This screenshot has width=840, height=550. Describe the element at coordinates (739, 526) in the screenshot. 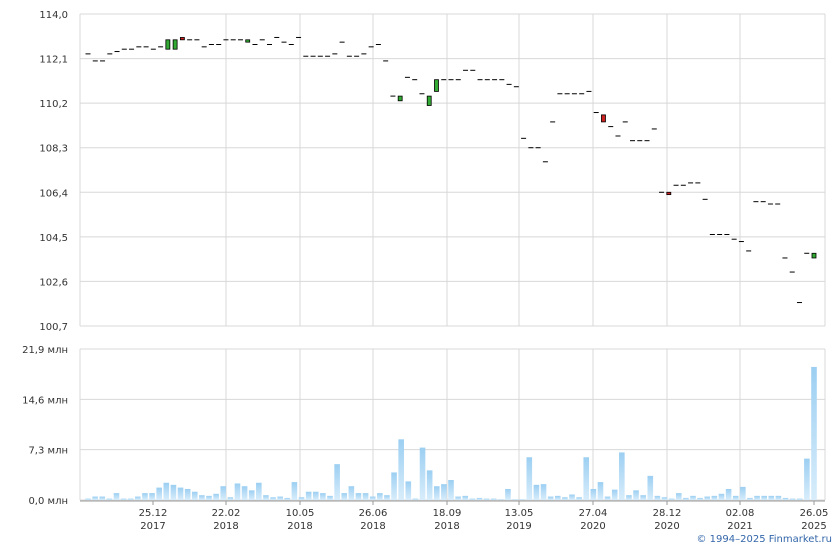

I see `x-tick-year: 2021` at that location.